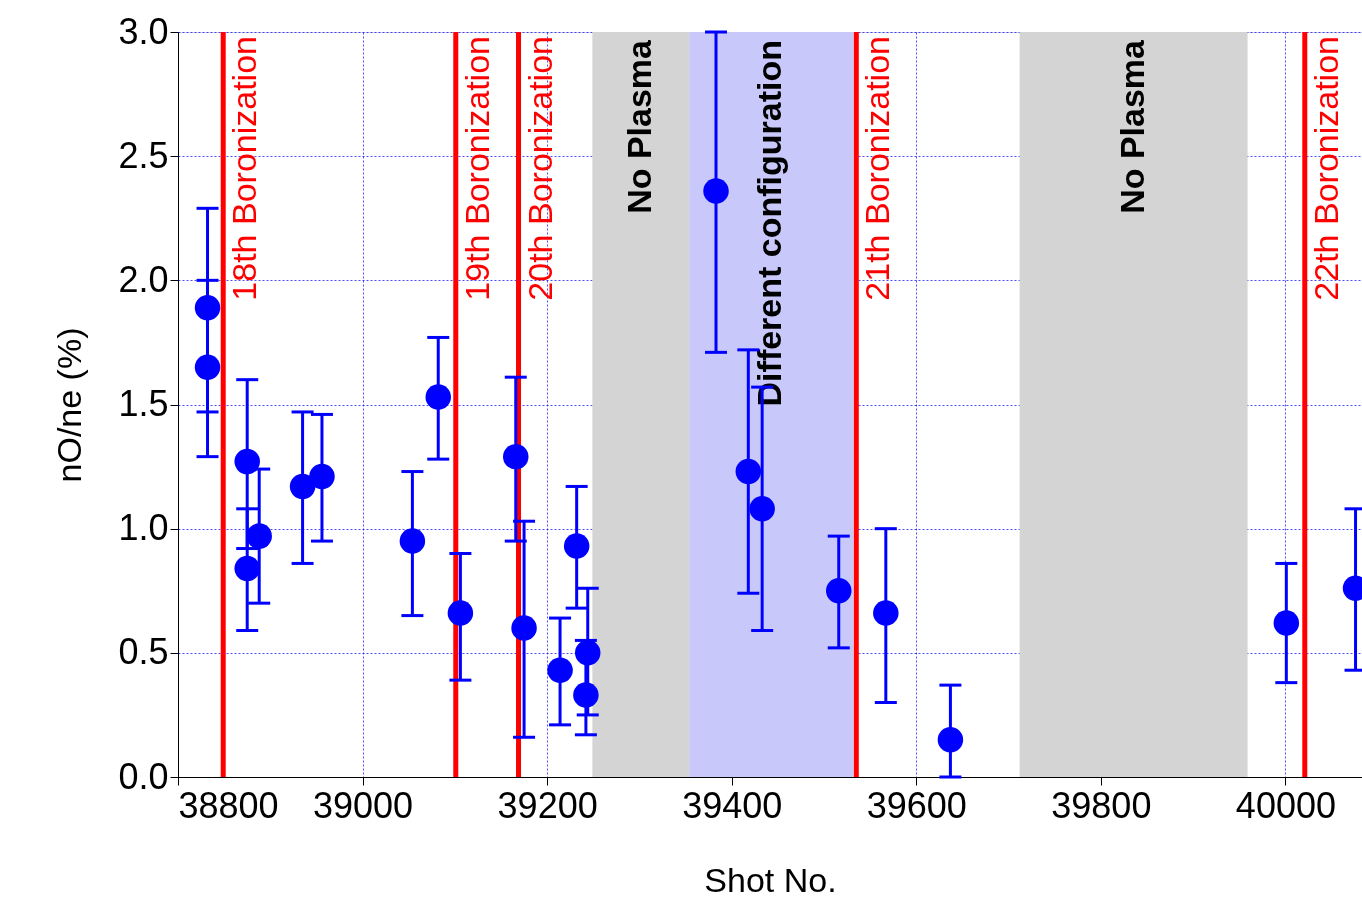  What do you see at coordinates (476, 168) in the screenshot?
I see `ref-line-label: 19th Boronization` at bounding box center [476, 168].